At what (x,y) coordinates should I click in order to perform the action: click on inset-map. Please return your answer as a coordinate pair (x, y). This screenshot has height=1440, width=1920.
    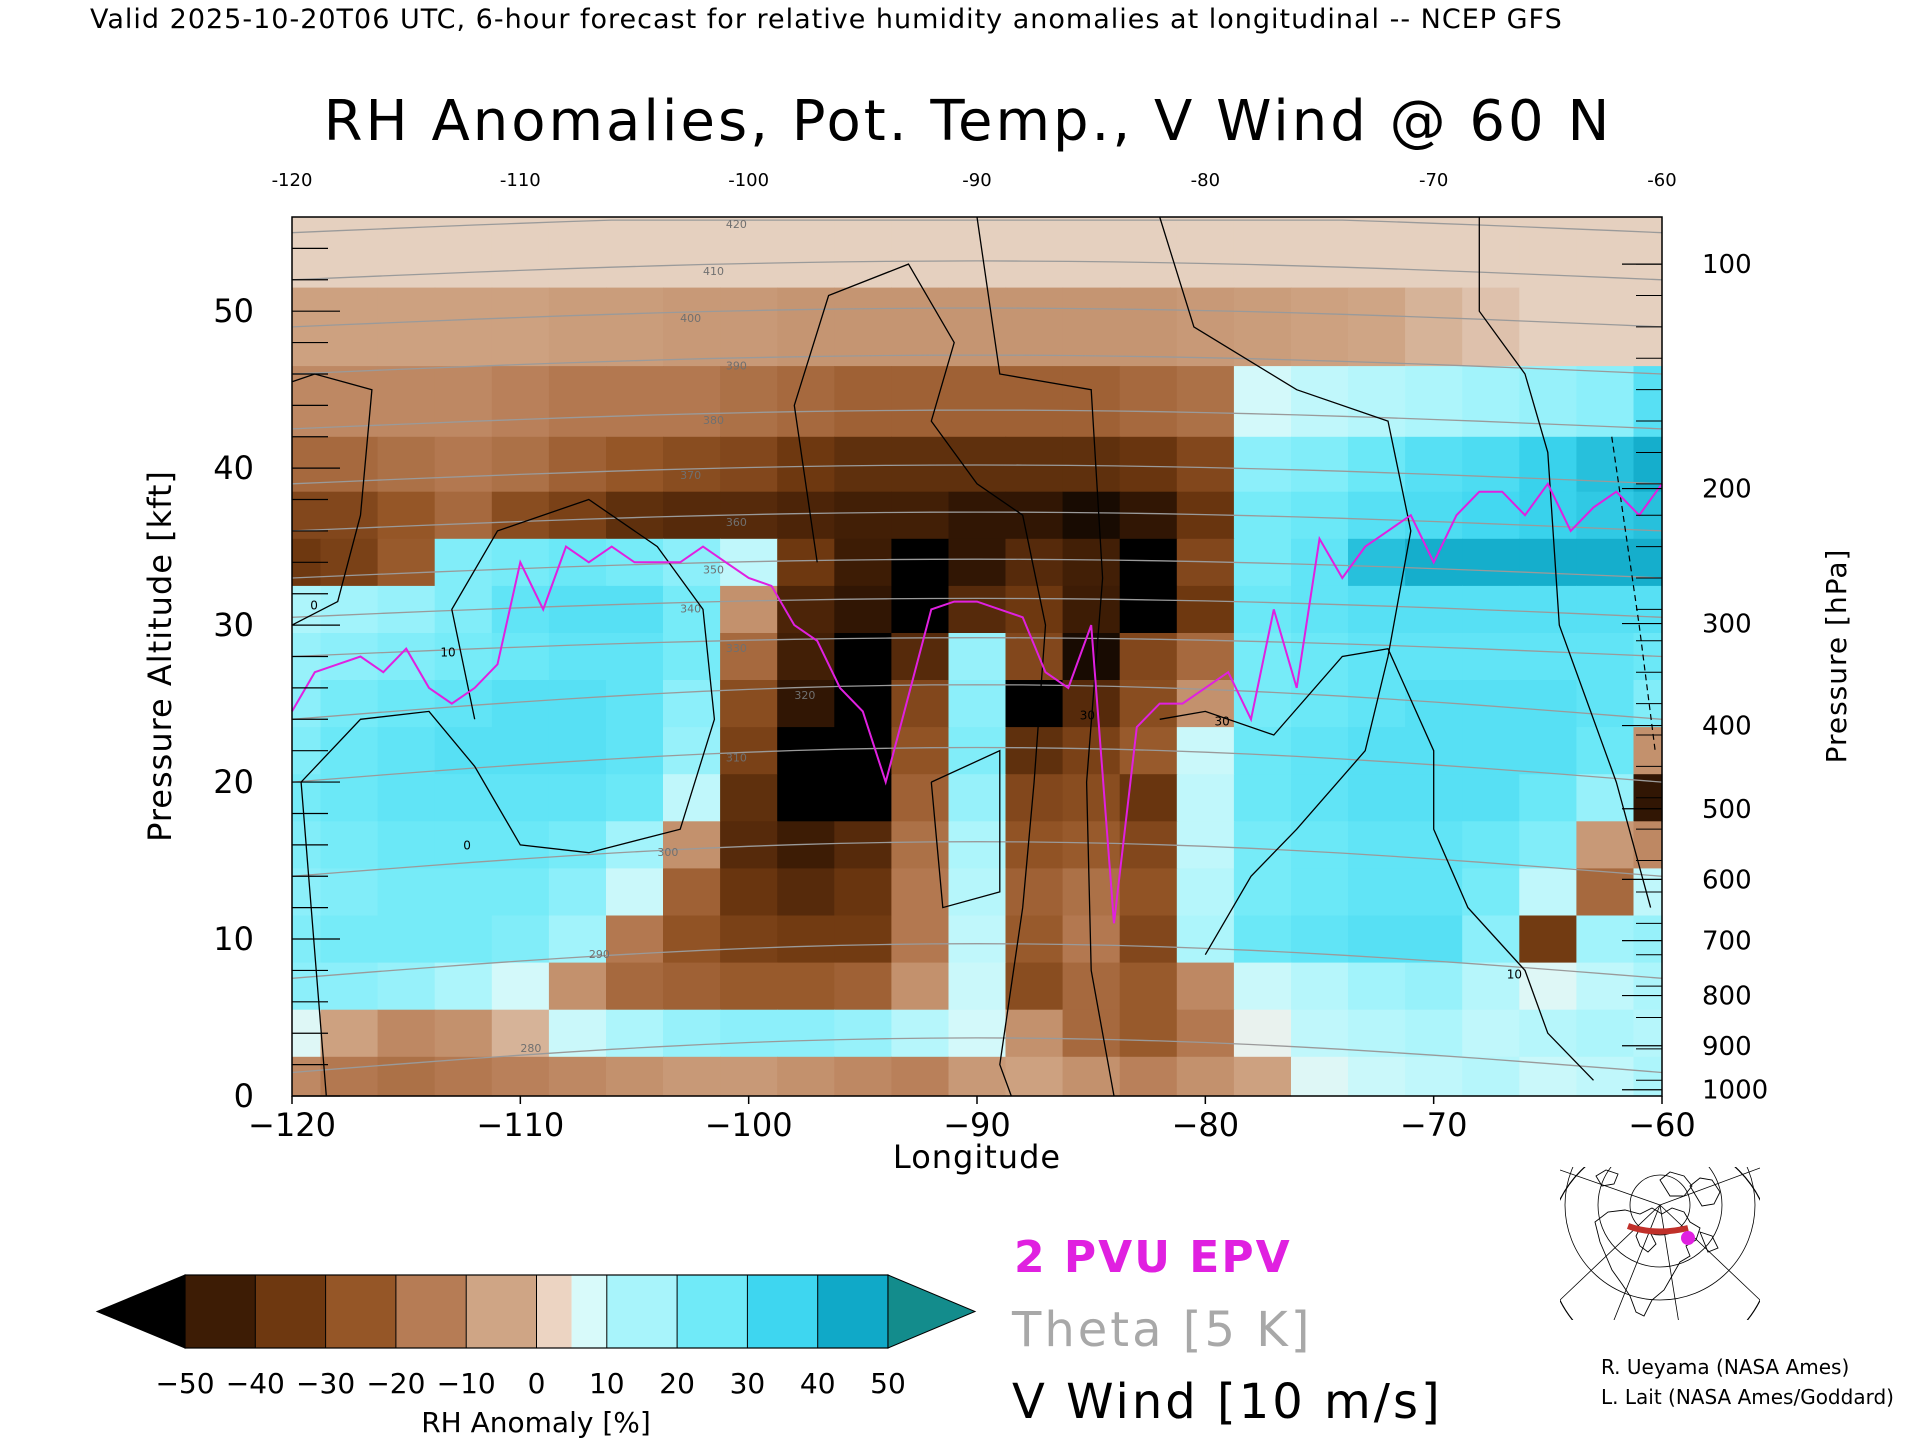
    Looking at the image, I should click on (1660, 1243).